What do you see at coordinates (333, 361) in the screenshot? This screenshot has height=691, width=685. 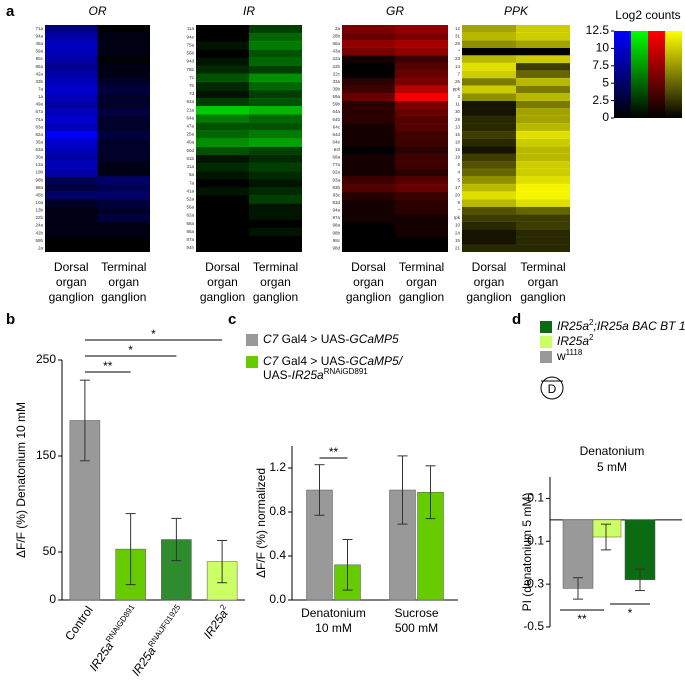 I see `legend-label: C7 Gal4 > UAS-GCaMP5/` at bounding box center [333, 361].